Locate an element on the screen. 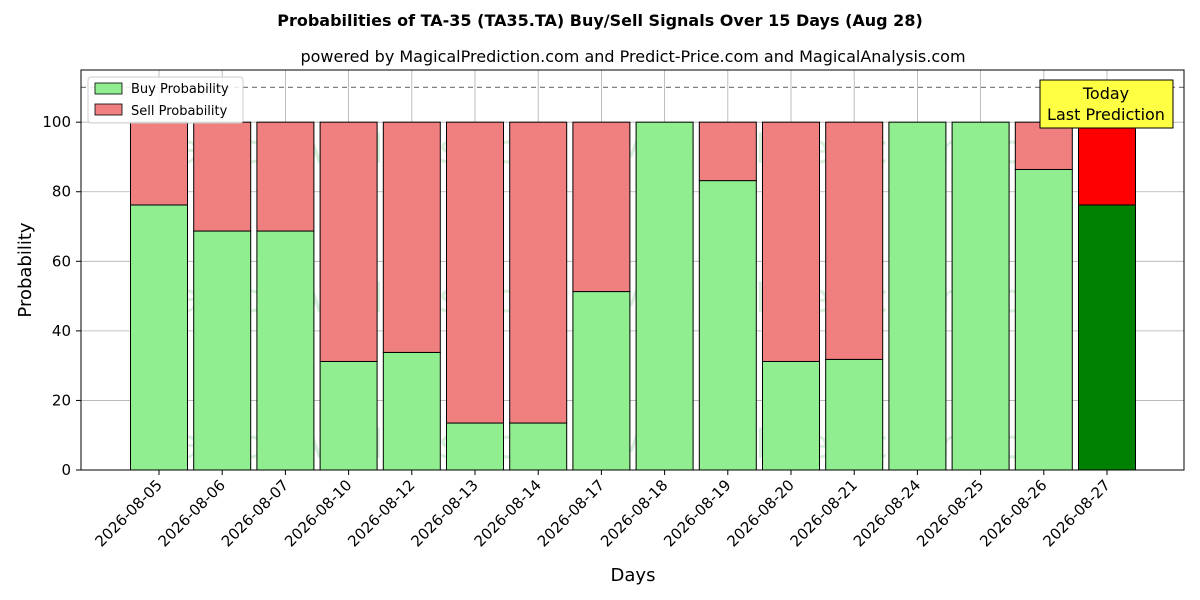 Image resolution: width=1200 pixels, height=600 pixels. x-tick-label: 2026-08-18 is located at coordinates (634, 513).